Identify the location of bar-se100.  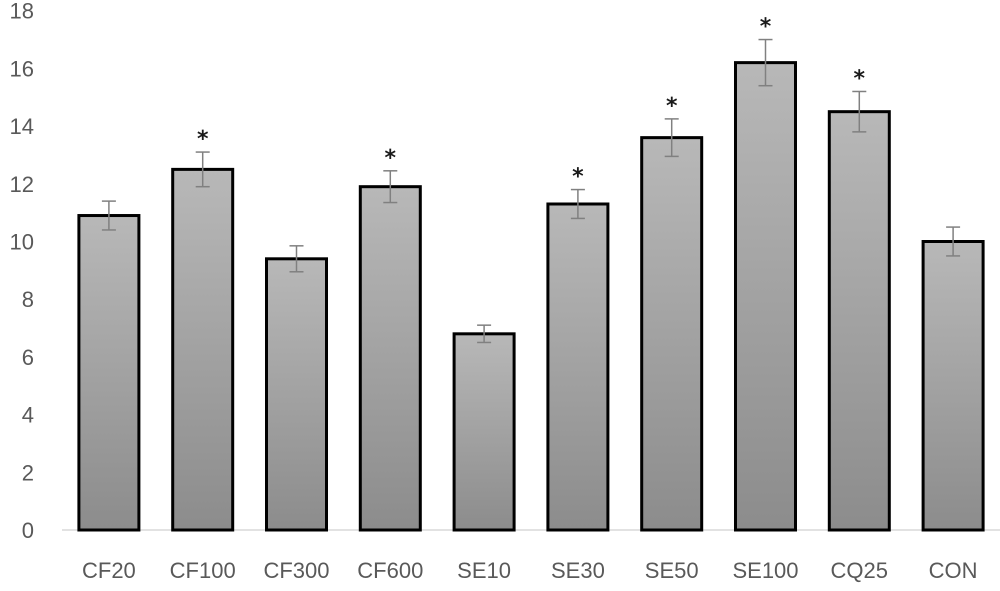
(765, 296).